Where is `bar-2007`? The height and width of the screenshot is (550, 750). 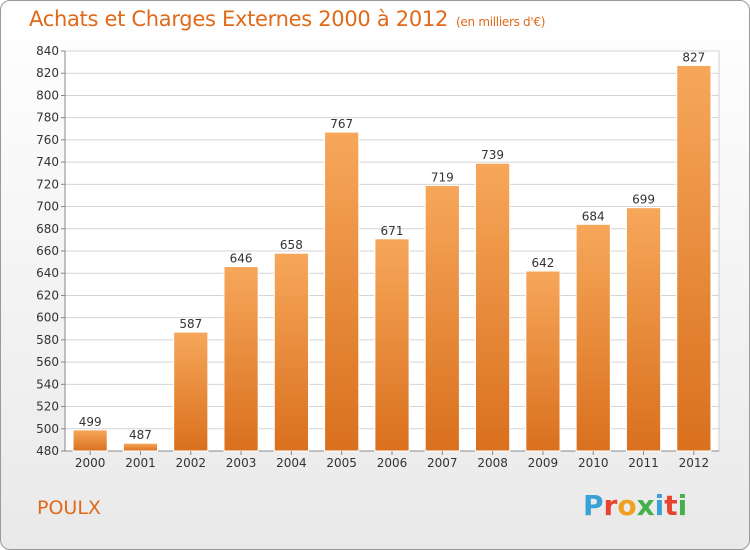
bar-2007 is located at coordinates (442, 318).